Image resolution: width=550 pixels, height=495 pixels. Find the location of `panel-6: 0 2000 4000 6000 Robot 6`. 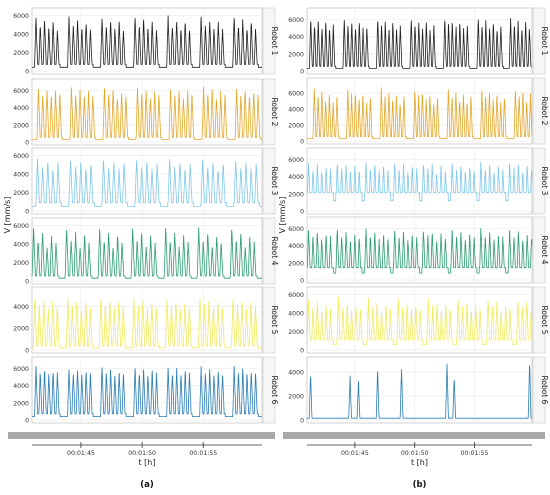

panel-6: 0 2000 4000 6000 Robot 6 is located at coordinates (146, 390).